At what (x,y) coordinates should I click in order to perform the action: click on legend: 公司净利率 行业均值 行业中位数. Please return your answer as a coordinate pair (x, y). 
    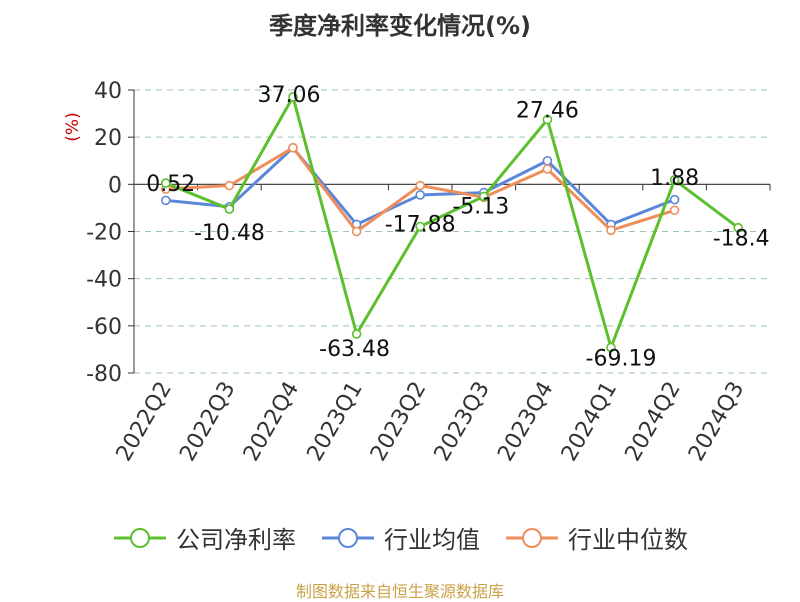
    Looking at the image, I should click on (400, 537).